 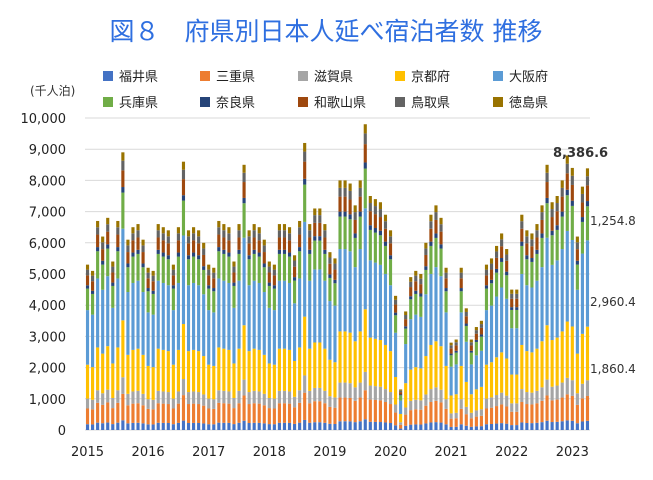 I want to click on y-tick-label: 5,000, so click(x=47, y=275).